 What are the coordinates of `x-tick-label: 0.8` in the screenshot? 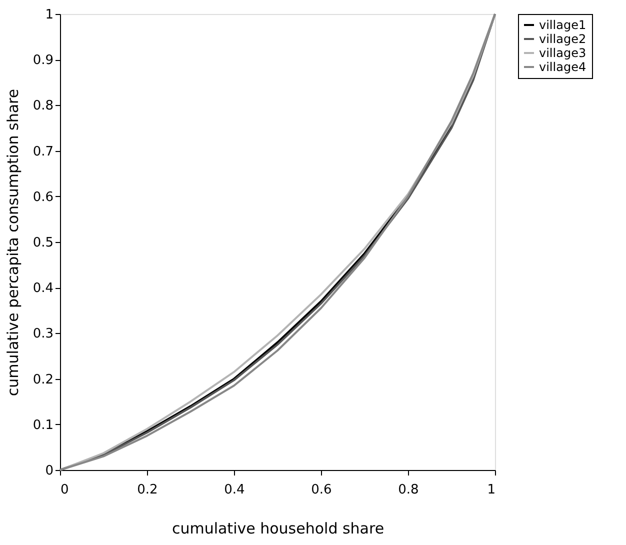 It's located at (408, 490).